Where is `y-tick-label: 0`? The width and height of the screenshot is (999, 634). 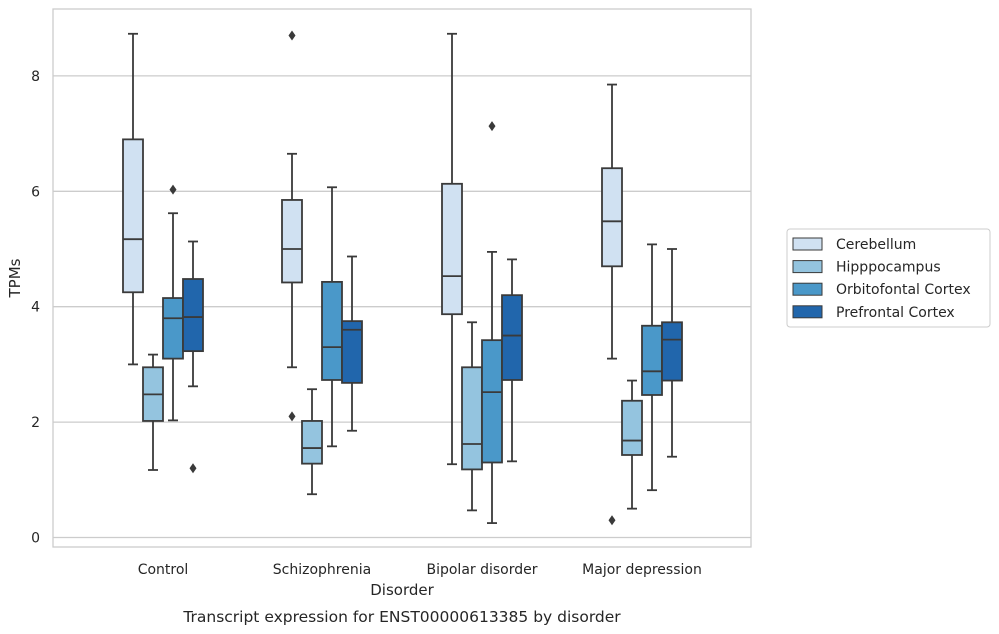 y-tick-label: 0 is located at coordinates (35, 539).